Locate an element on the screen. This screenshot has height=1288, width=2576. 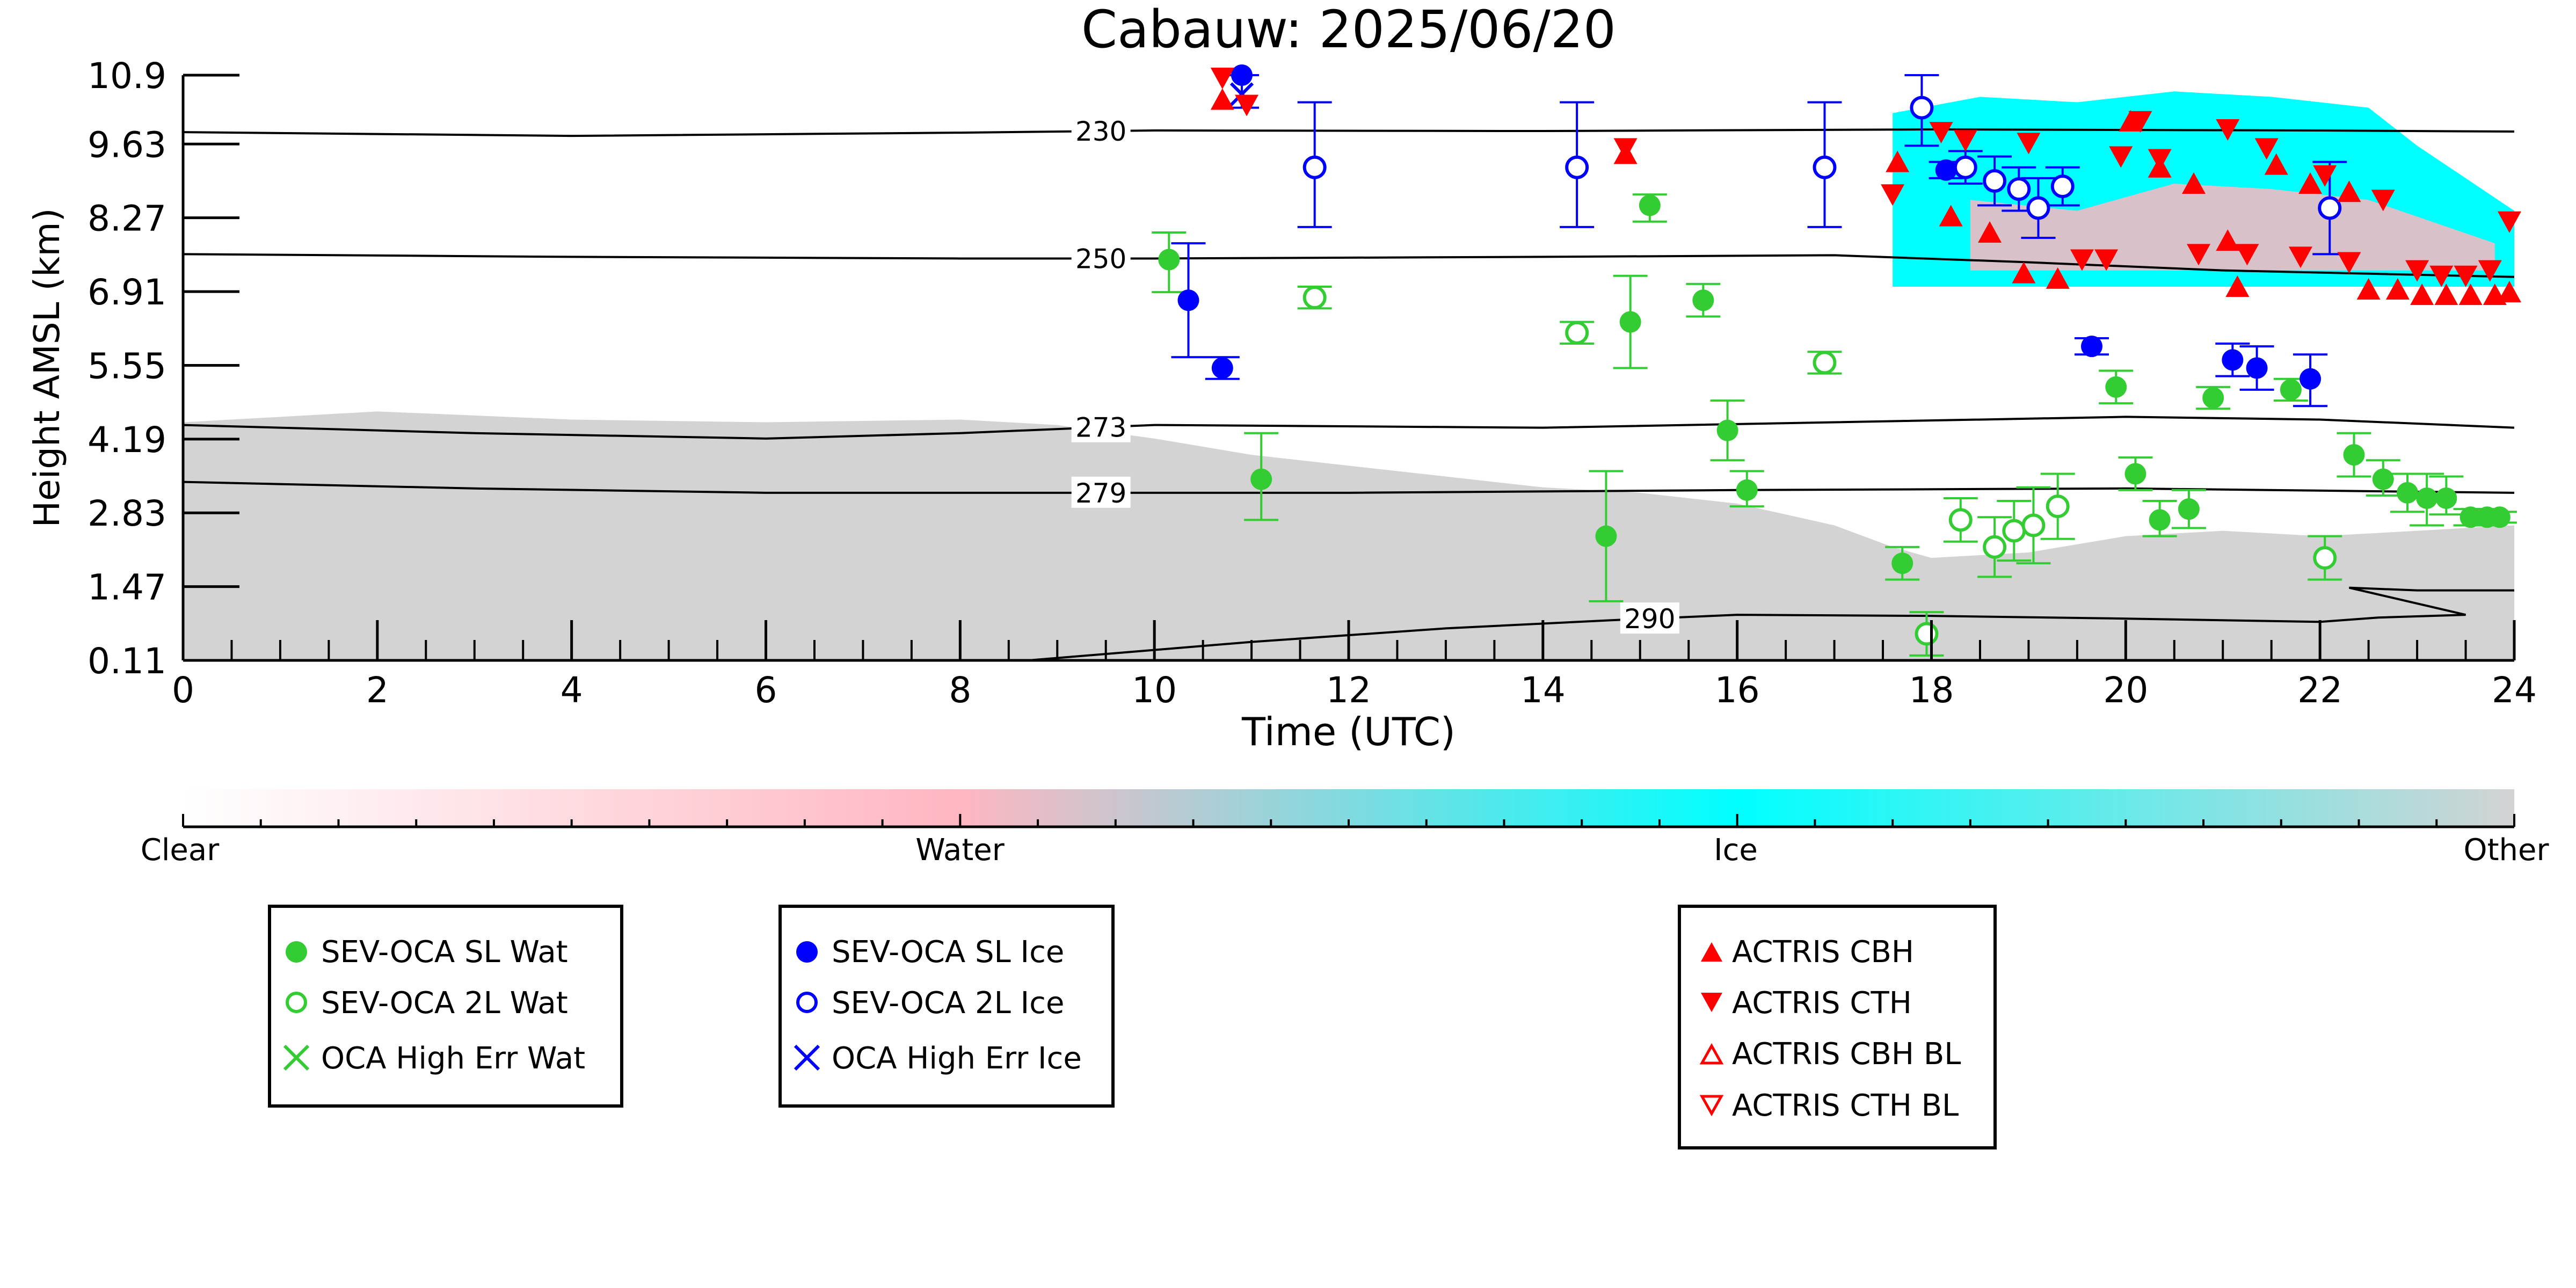
legend-sl-ice-label: SEV-OCA SL Ice is located at coordinates (948, 952).